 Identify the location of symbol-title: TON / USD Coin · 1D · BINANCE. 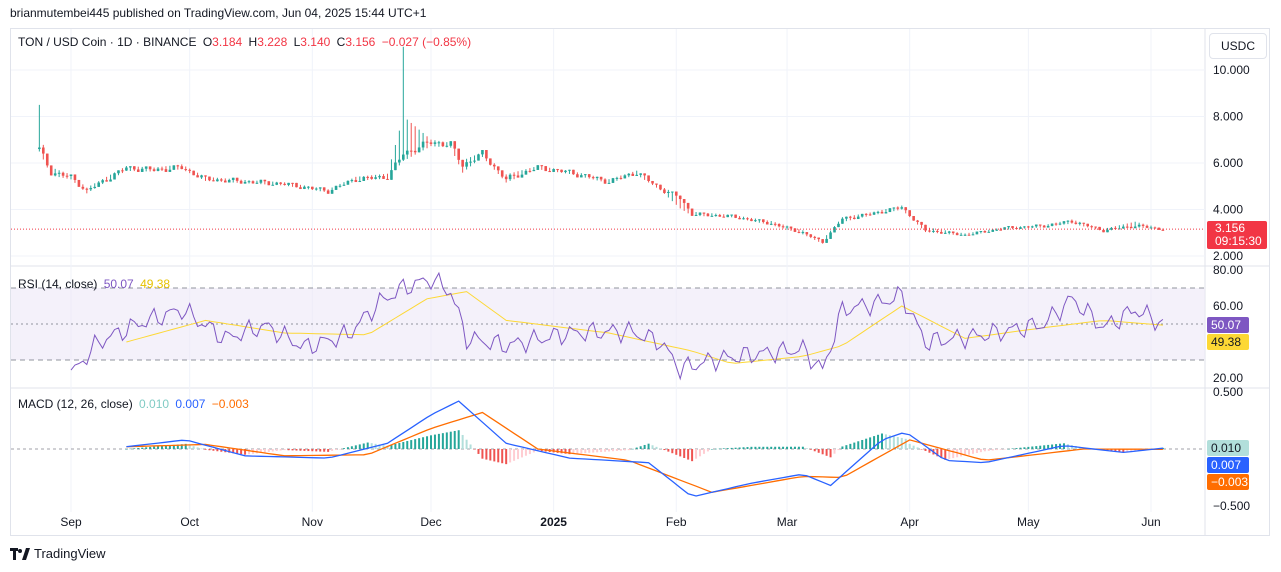
(107, 42).